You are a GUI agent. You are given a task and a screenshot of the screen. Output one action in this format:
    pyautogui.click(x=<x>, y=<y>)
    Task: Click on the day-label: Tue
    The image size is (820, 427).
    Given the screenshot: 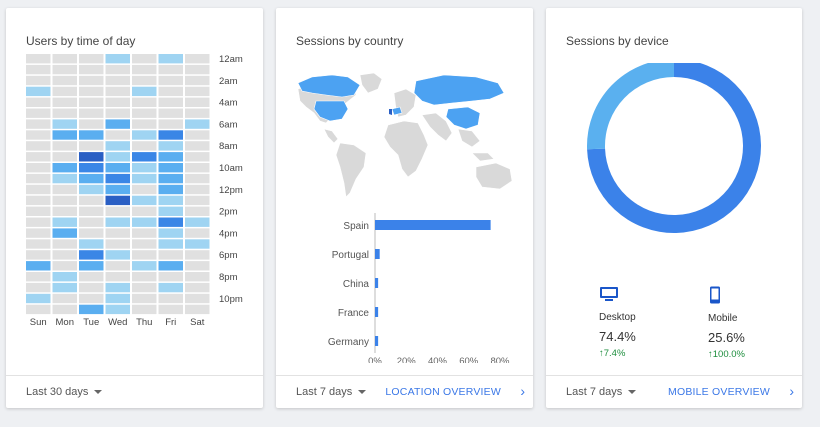 What is the action you would take?
    pyautogui.click(x=91, y=322)
    